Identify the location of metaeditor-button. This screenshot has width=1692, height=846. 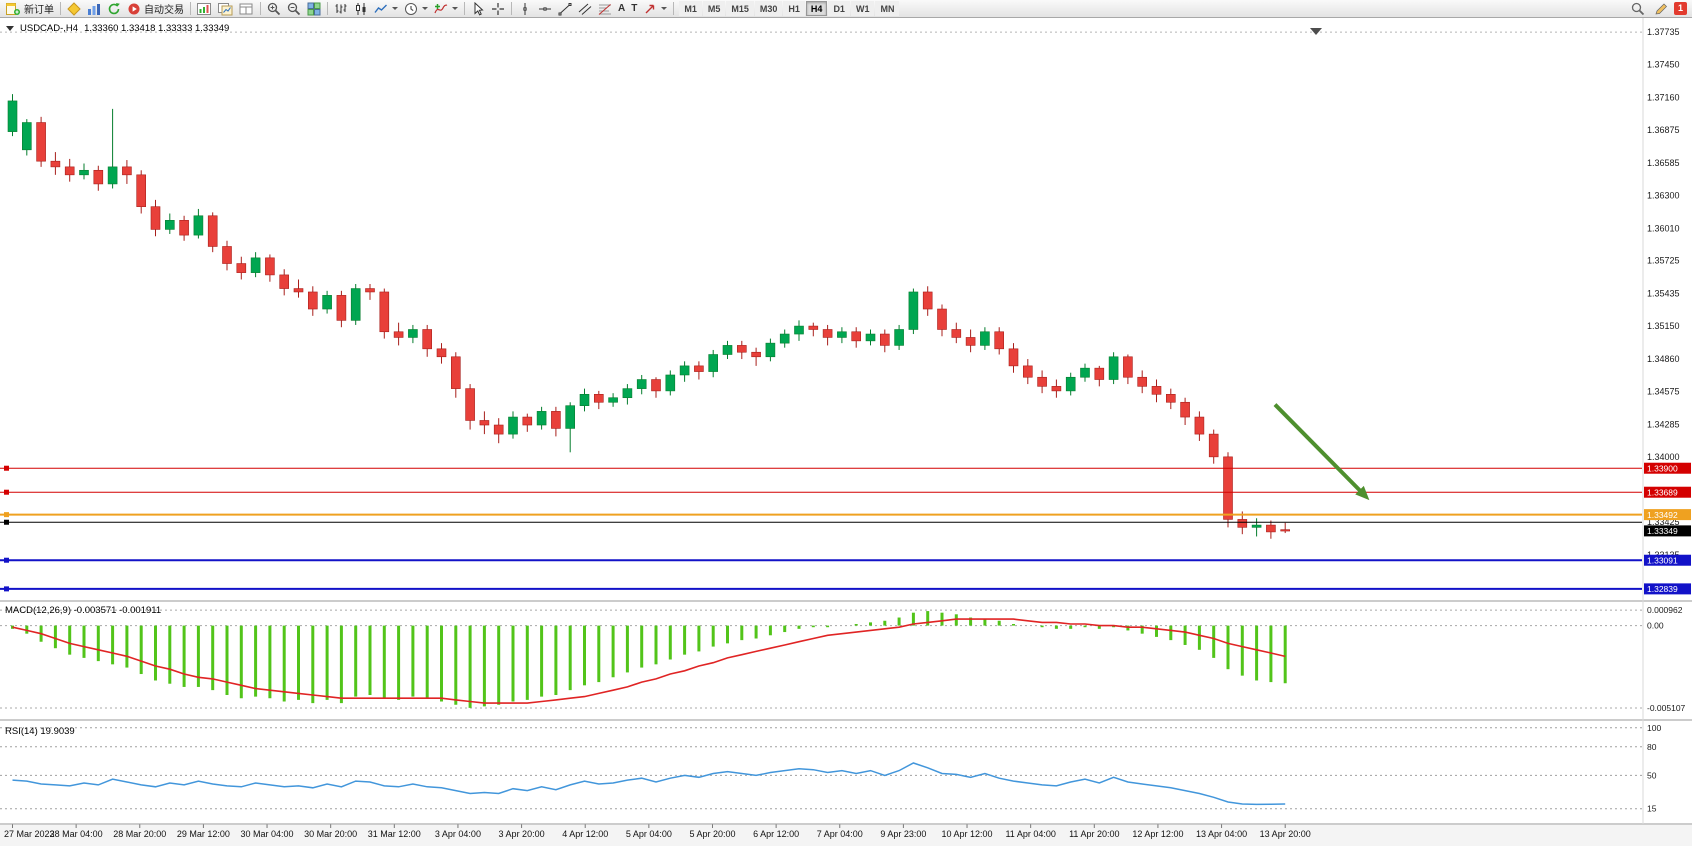
(74, 9).